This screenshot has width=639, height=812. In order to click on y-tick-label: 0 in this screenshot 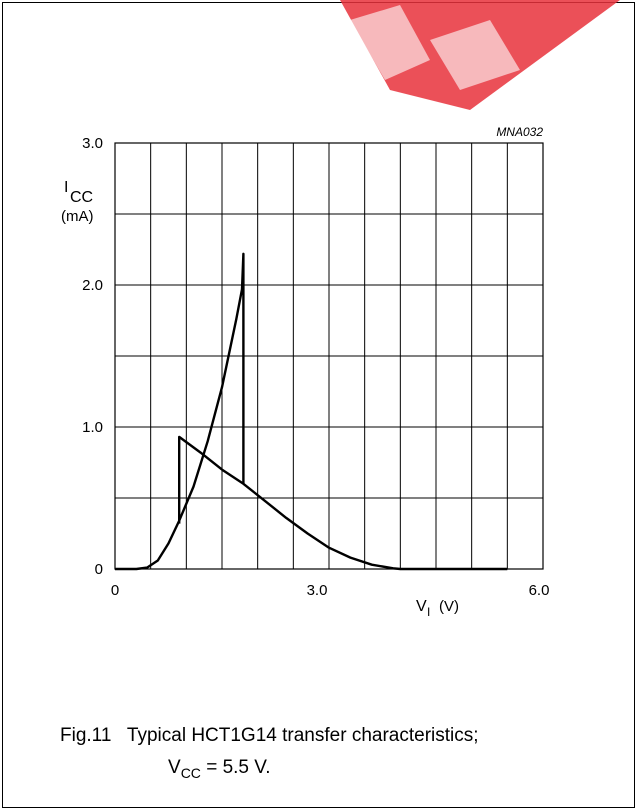, I will do `click(99, 569)`.